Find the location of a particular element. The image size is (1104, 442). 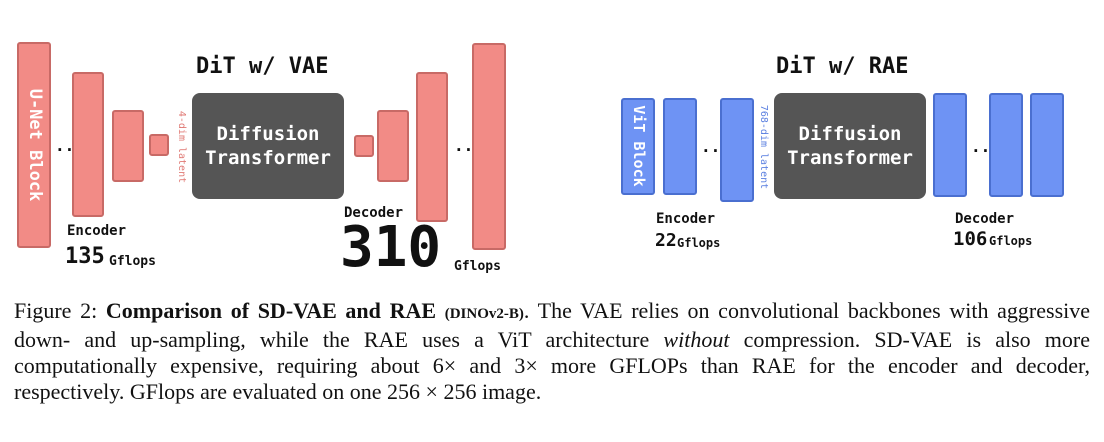

unet-block is located at coordinates (34, 145).